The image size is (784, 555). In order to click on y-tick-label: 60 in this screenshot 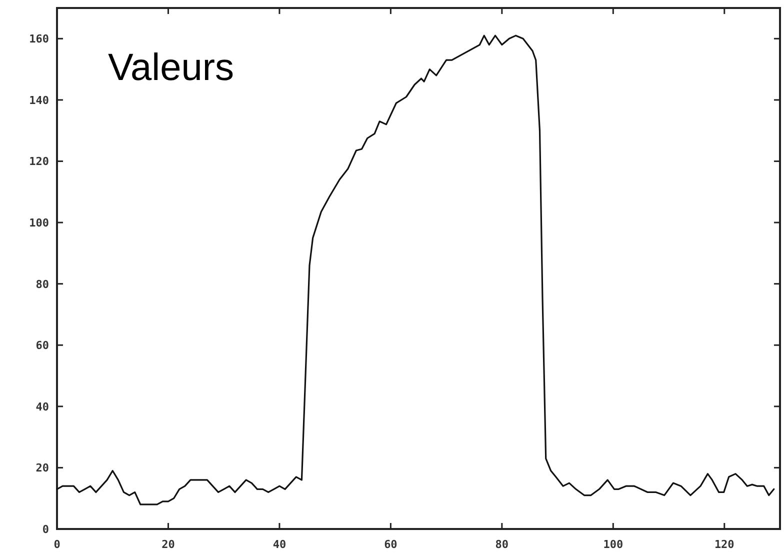, I will do `click(42, 345)`.